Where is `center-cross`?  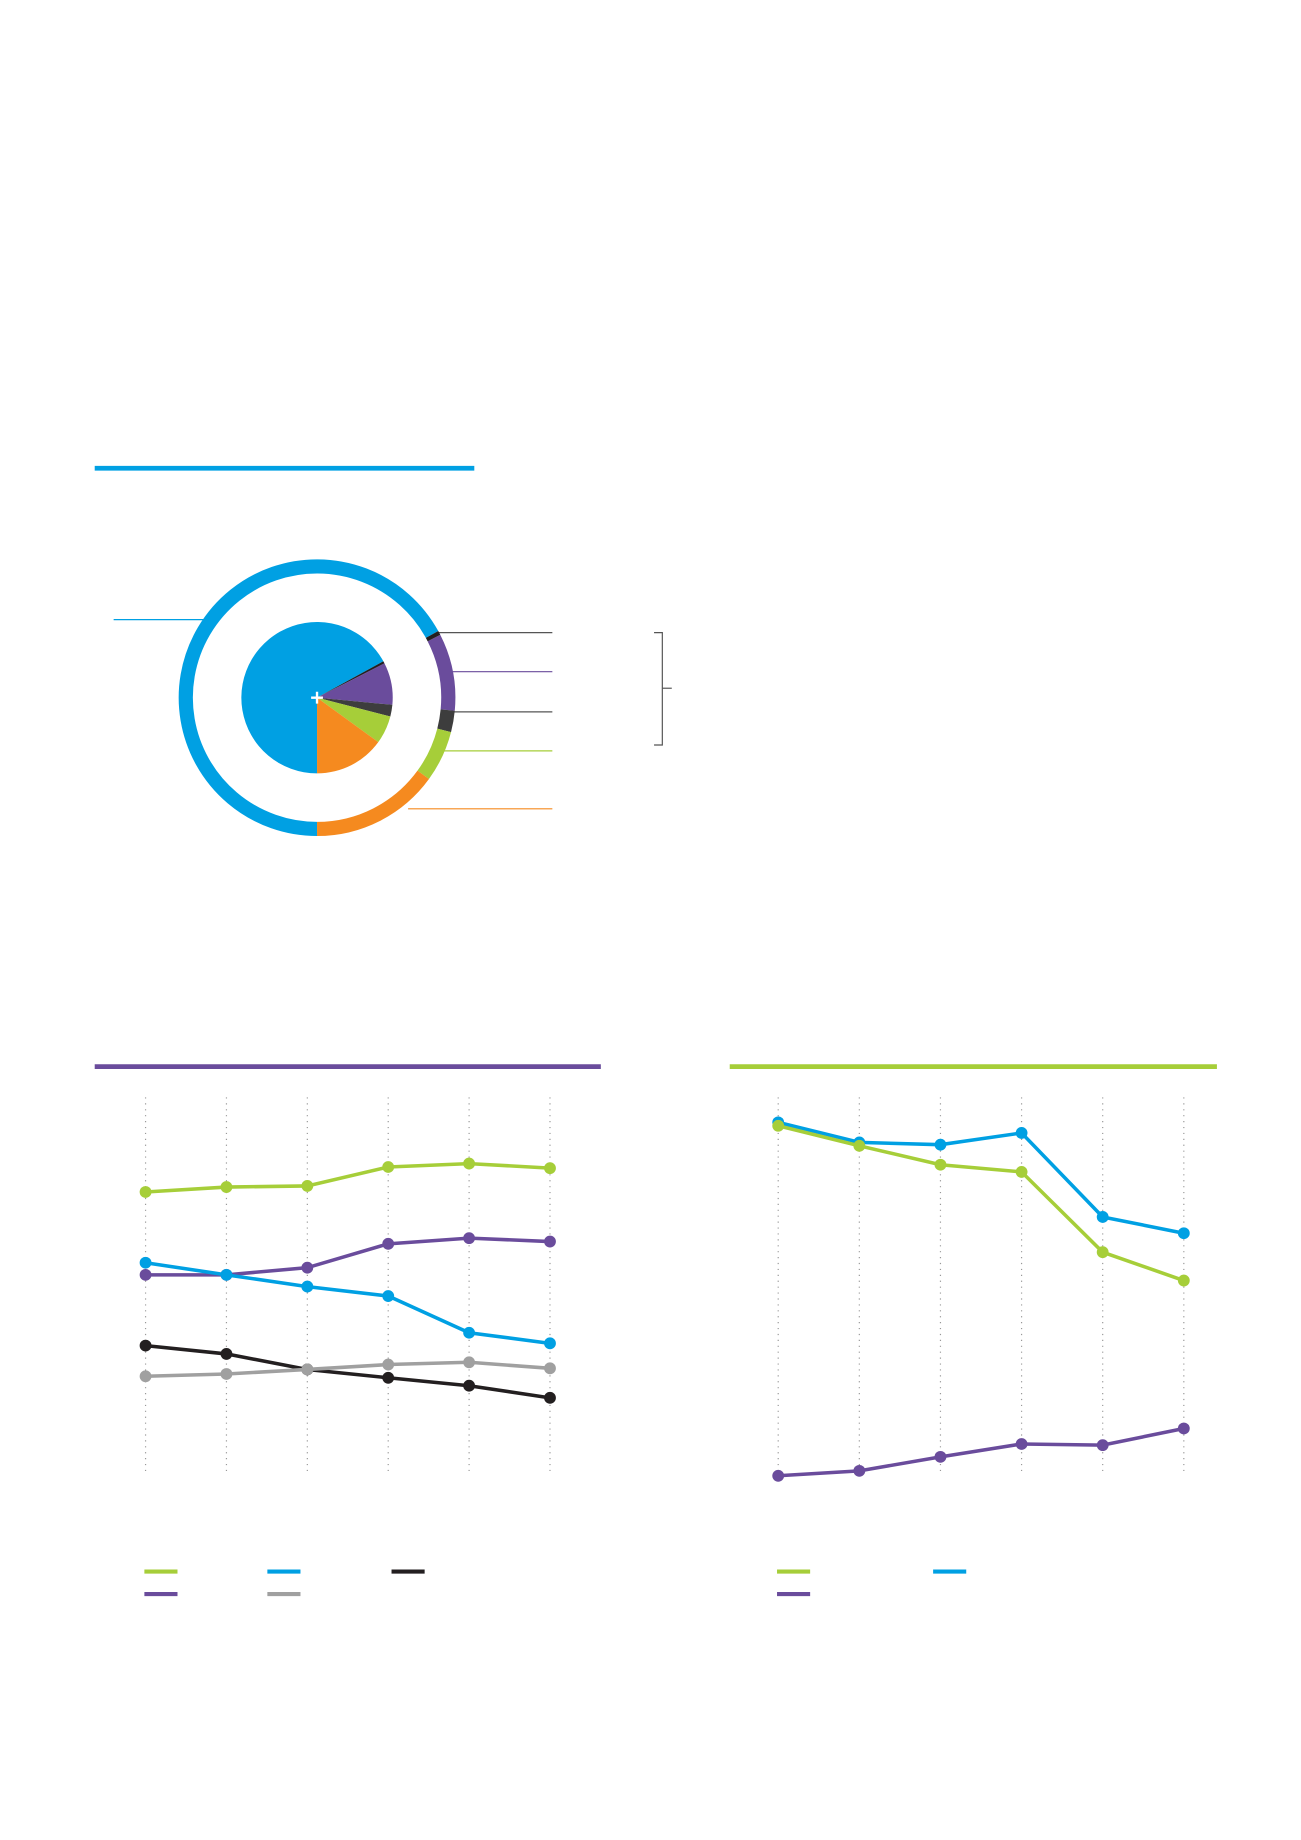 center-cross is located at coordinates (317, 697).